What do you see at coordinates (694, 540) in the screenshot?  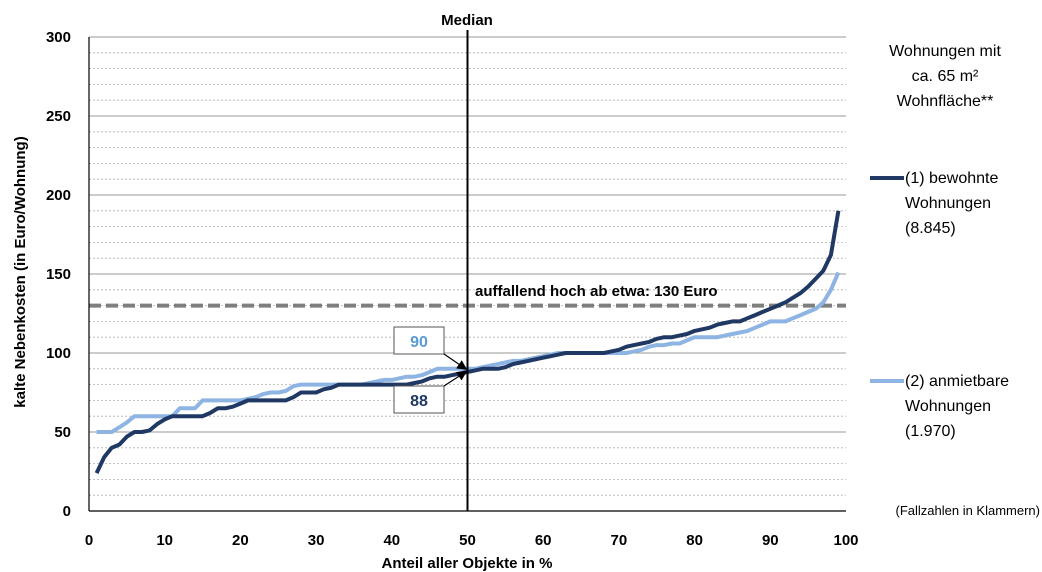 I see `x-tick-label: 80` at bounding box center [694, 540].